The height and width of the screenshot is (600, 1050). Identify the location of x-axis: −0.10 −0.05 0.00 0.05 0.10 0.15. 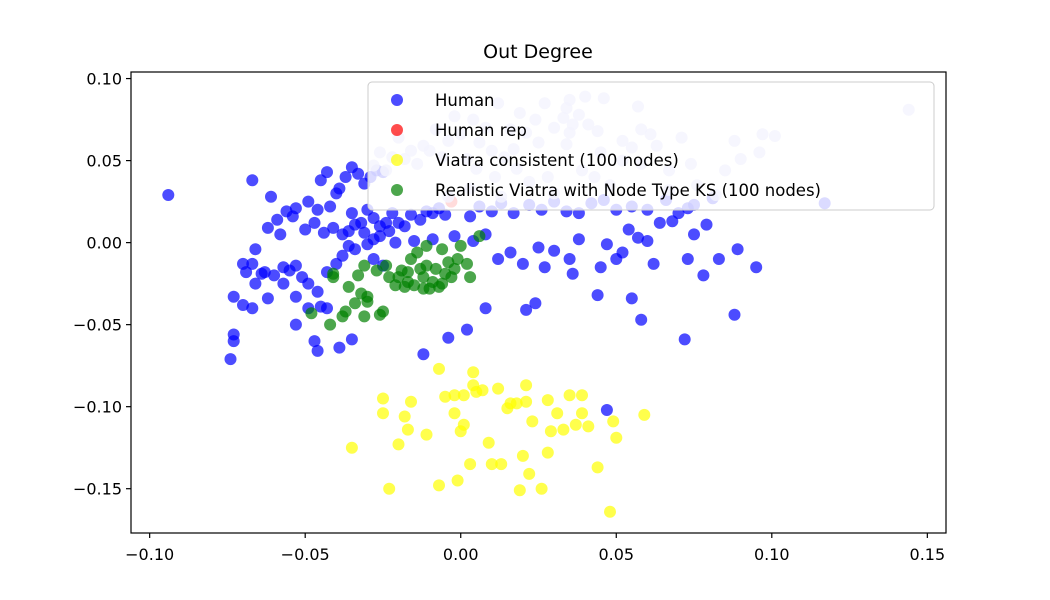
(535, 548).